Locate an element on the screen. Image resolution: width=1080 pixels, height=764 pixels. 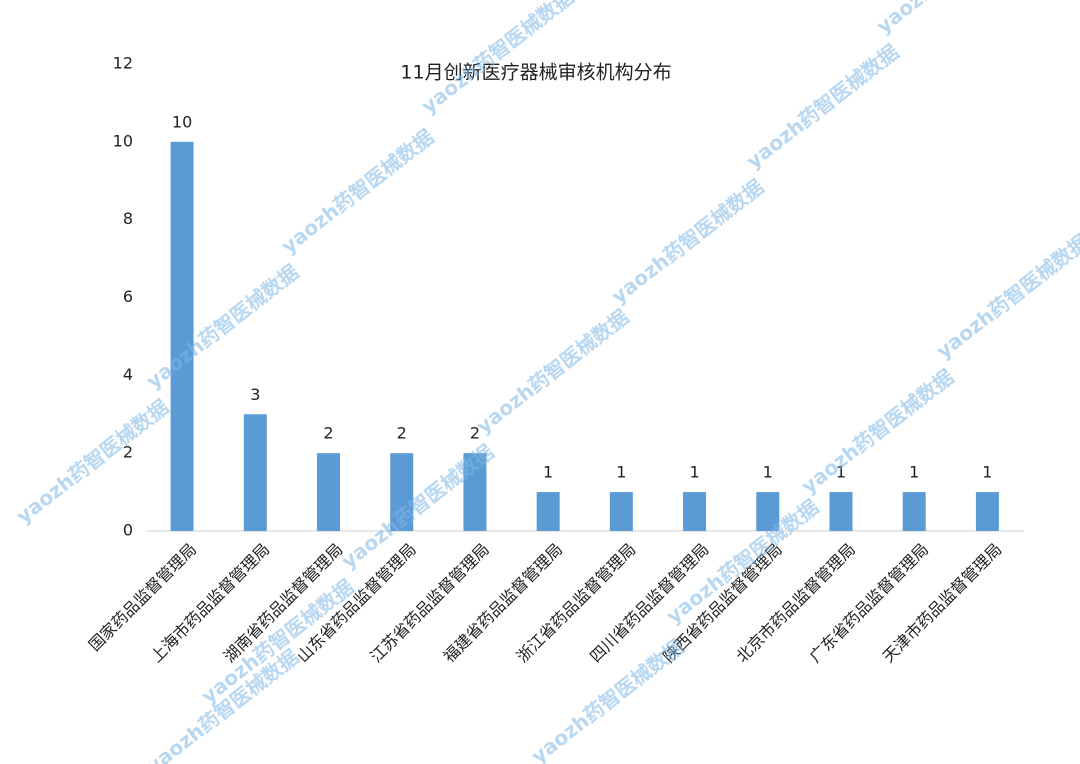
x-tick-label: 天津市药品监督管理局 is located at coordinates (942, 603).